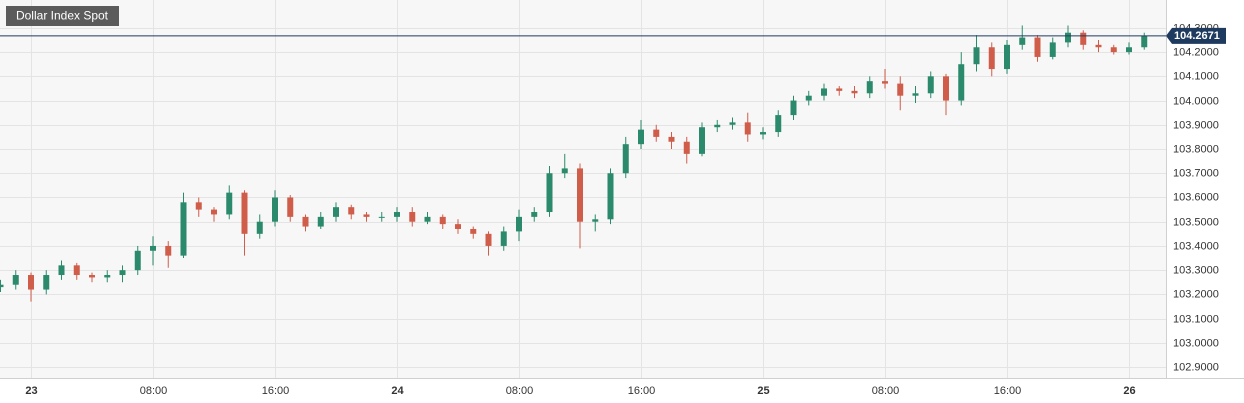 The image size is (1244, 403). Describe the element at coordinates (1196, 270) in the screenshot. I see `y-tick-label: 103.3000` at that location.